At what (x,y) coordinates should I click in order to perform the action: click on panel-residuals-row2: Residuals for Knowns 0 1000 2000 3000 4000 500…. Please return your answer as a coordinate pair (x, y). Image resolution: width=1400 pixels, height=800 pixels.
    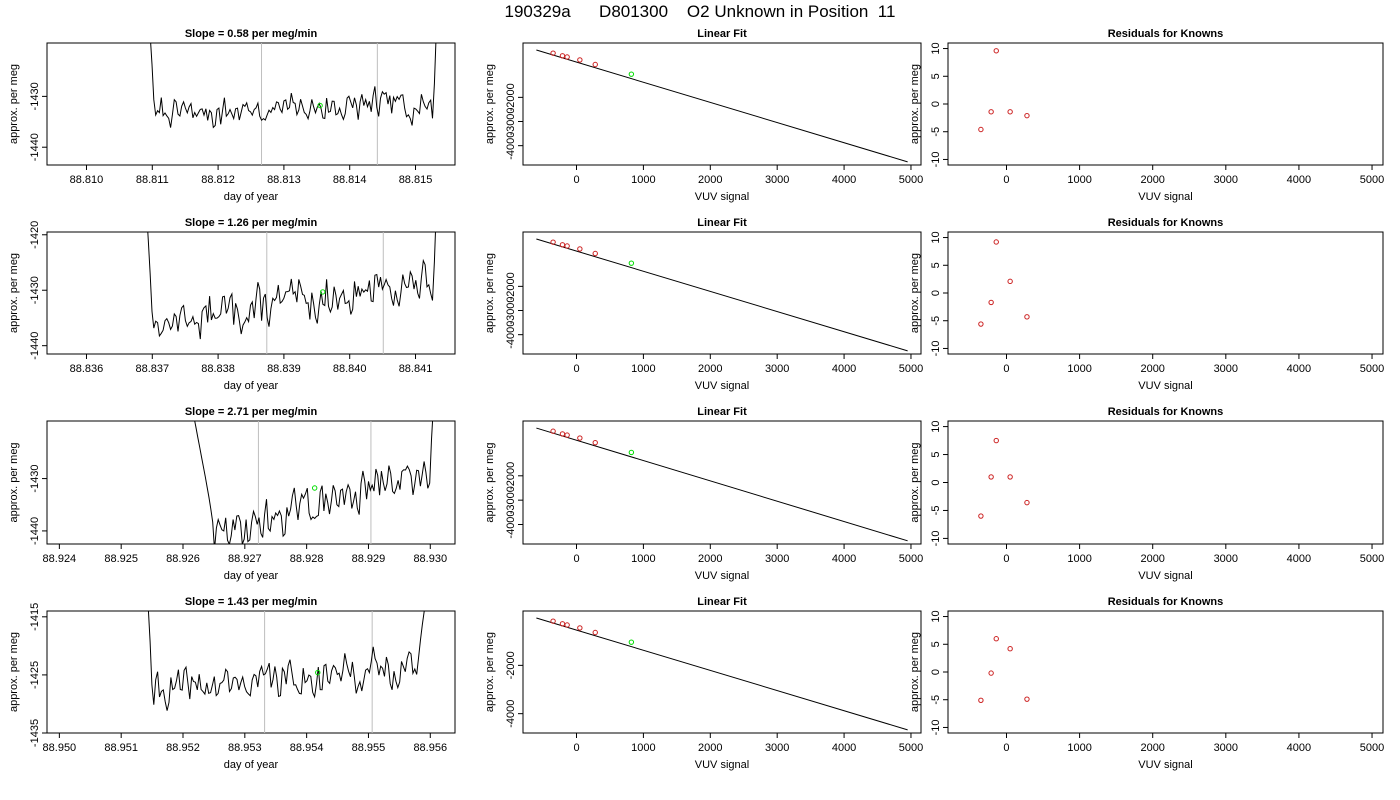
    Looking at the image, I should click on (1146, 304).